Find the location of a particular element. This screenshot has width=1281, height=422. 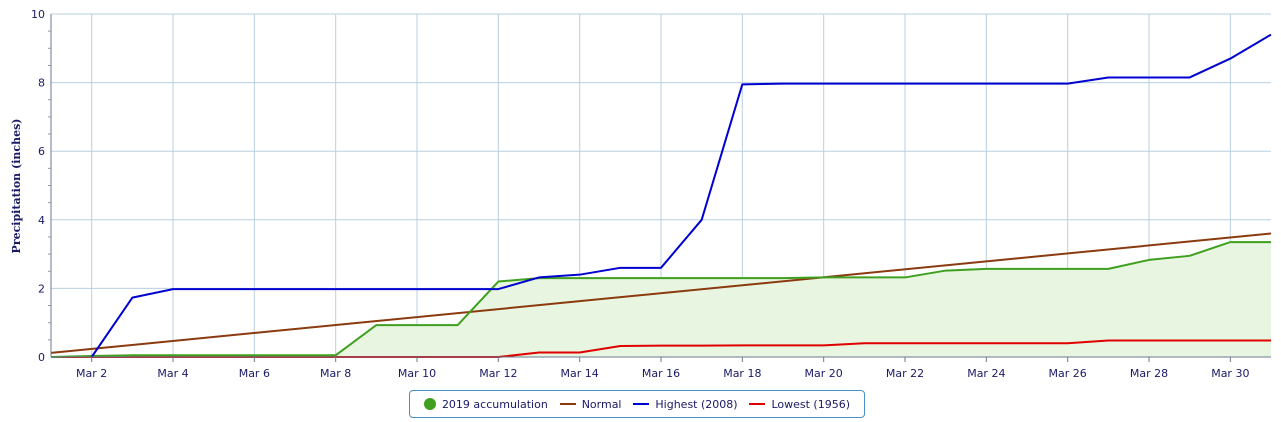

circle-marker-icon is located at coordinates (429, 404).